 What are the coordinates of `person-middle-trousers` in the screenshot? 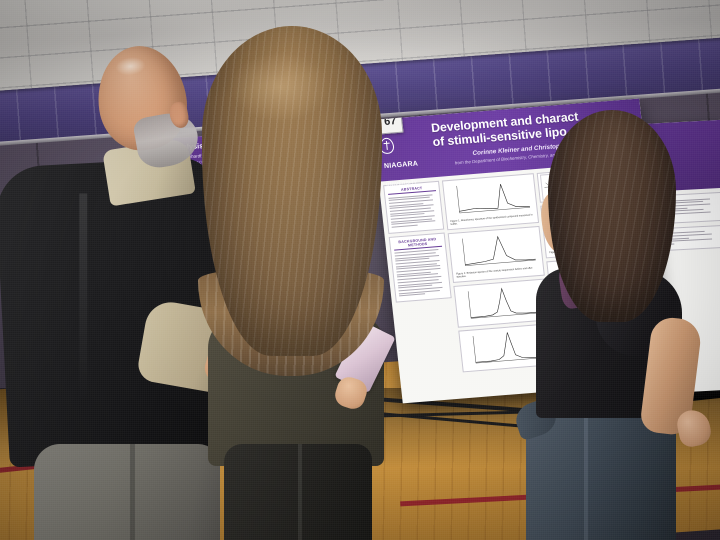 It's located at (298, 492).